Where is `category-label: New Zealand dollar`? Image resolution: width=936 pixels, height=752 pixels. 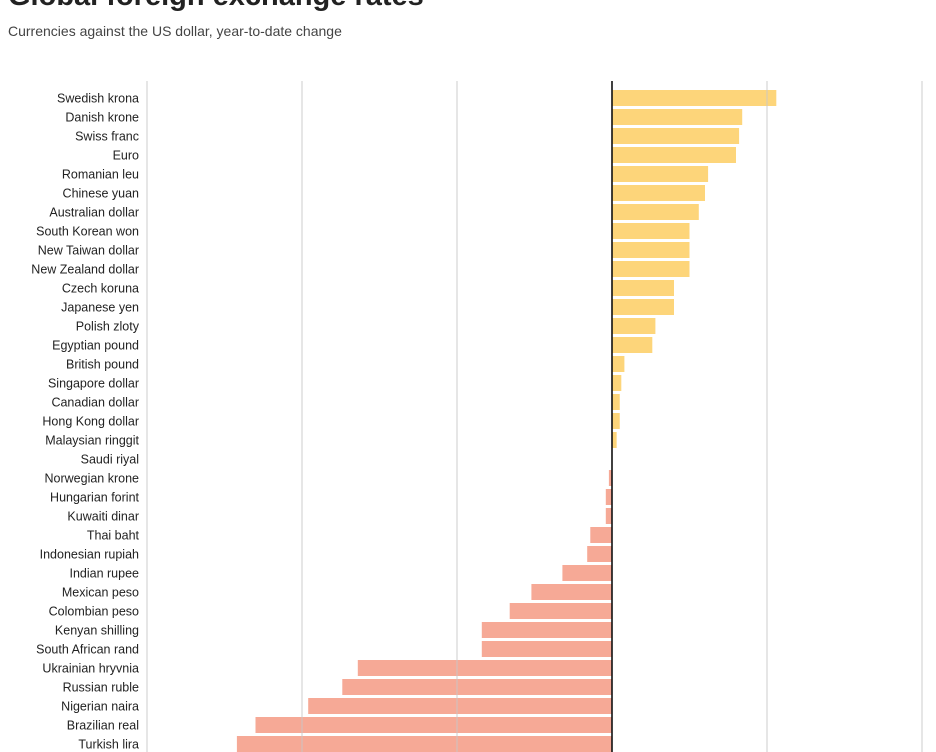 category-label: New Zealand dollar is located at coordinates (85, 270).